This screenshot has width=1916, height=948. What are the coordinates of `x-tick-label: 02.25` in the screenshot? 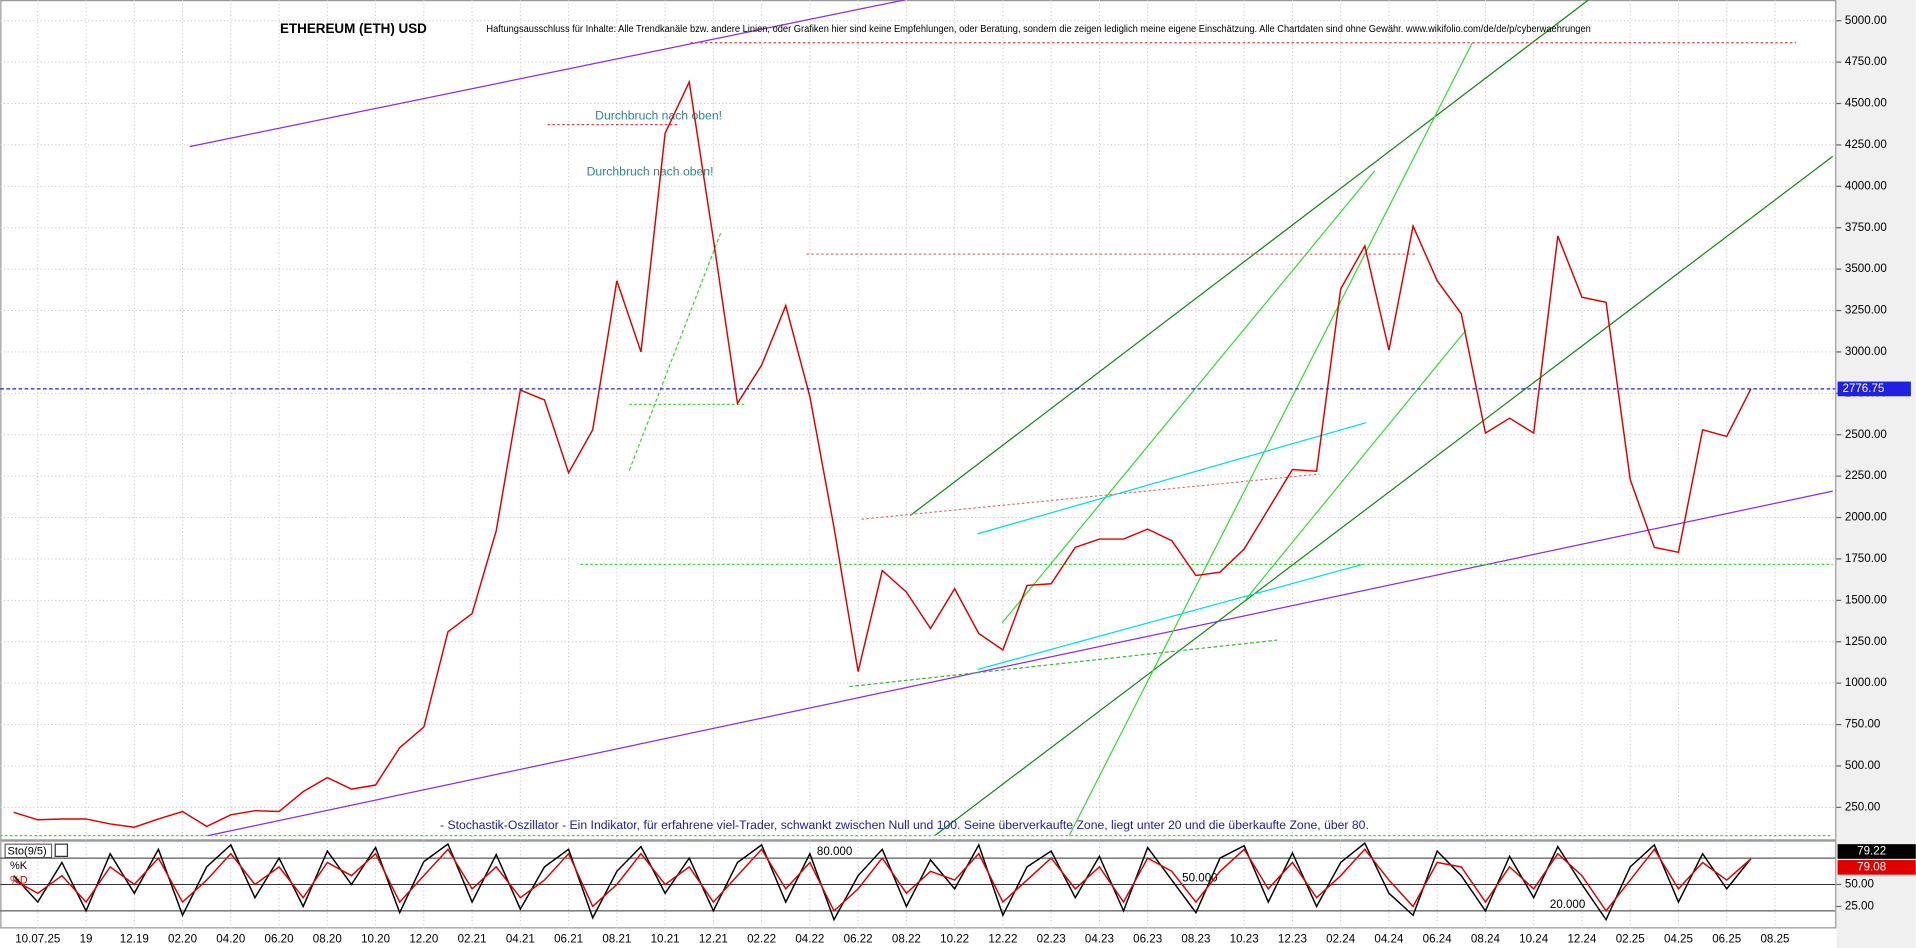 It's located at (1630, 939).